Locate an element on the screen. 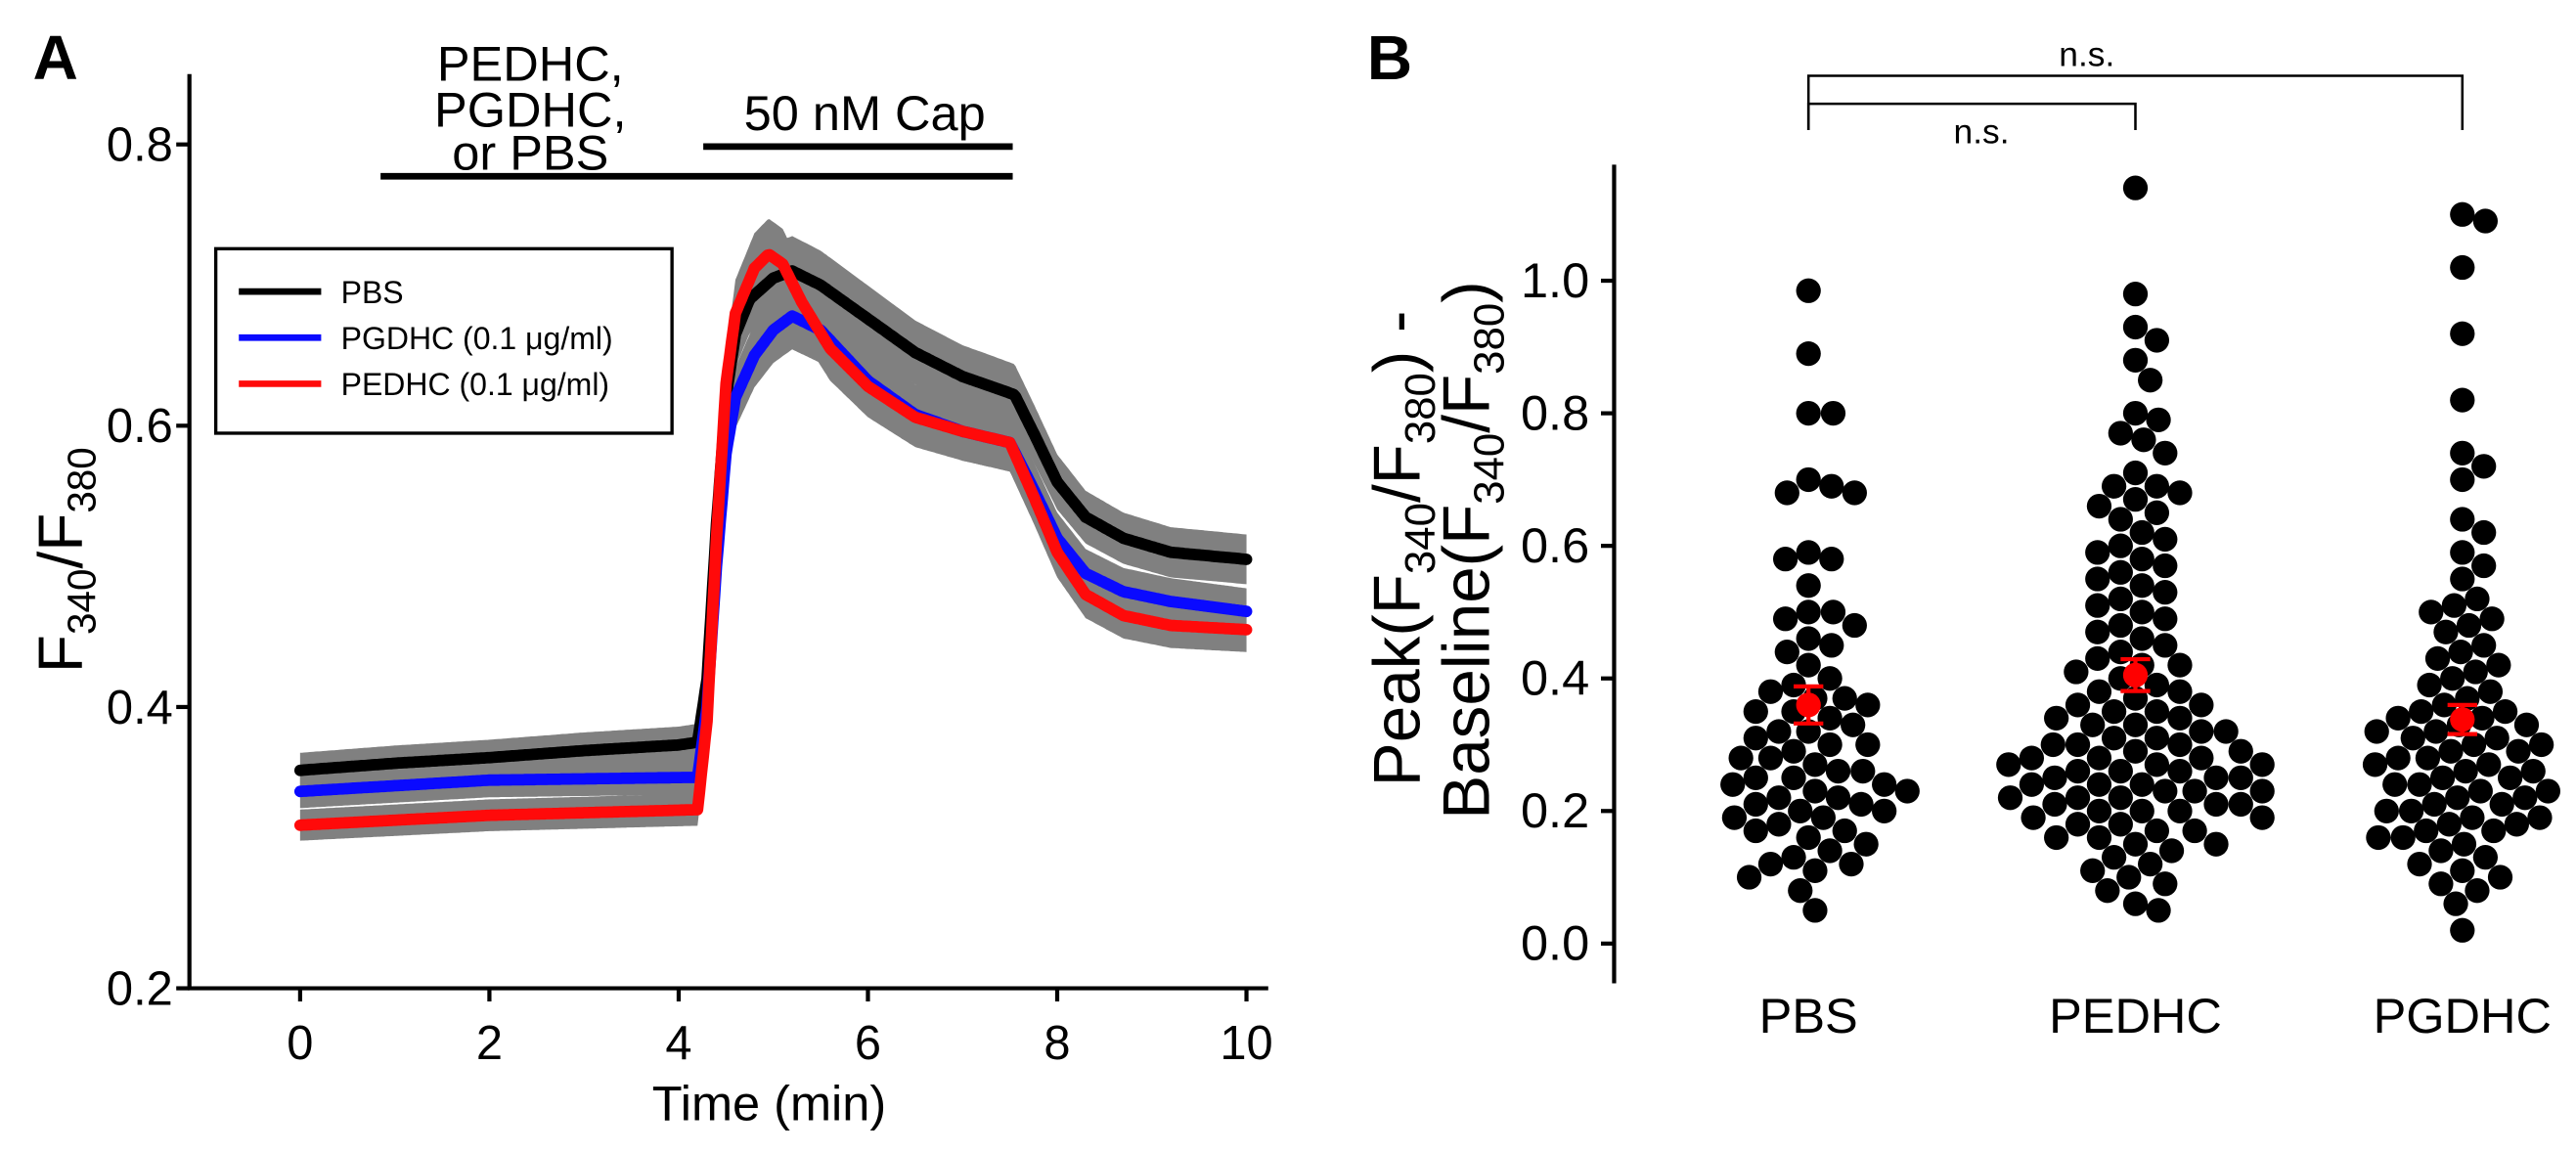 Image resolution: width=2576 pixels, height=1153 pixels. x-tick-label: 6 is located at coordinates (868, 1043).